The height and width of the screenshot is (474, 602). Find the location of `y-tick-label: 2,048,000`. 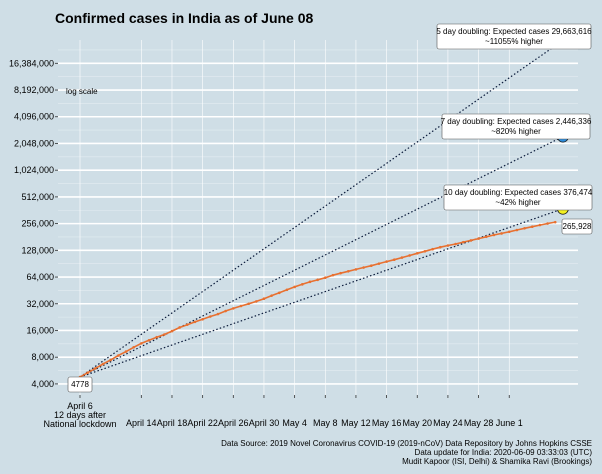

y-tick-label: 2,048,000 is located at coordinates (34, 143).